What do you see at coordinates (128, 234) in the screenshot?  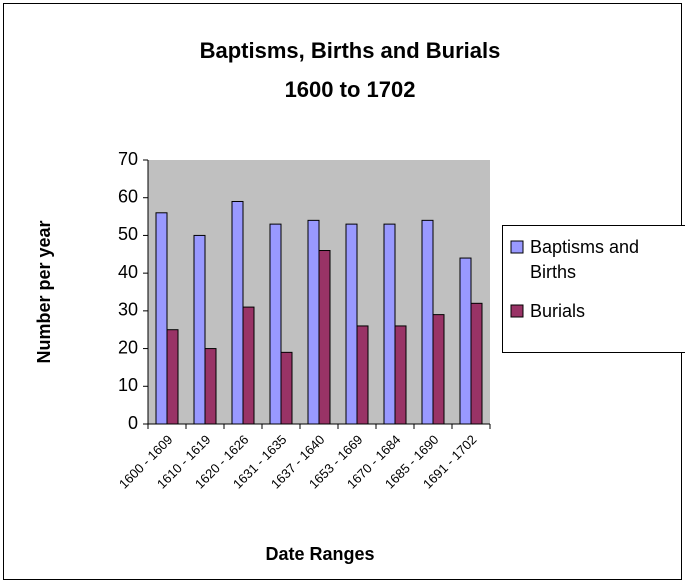 I see `y-tick-label: 50` at bounding box center [128, 234].